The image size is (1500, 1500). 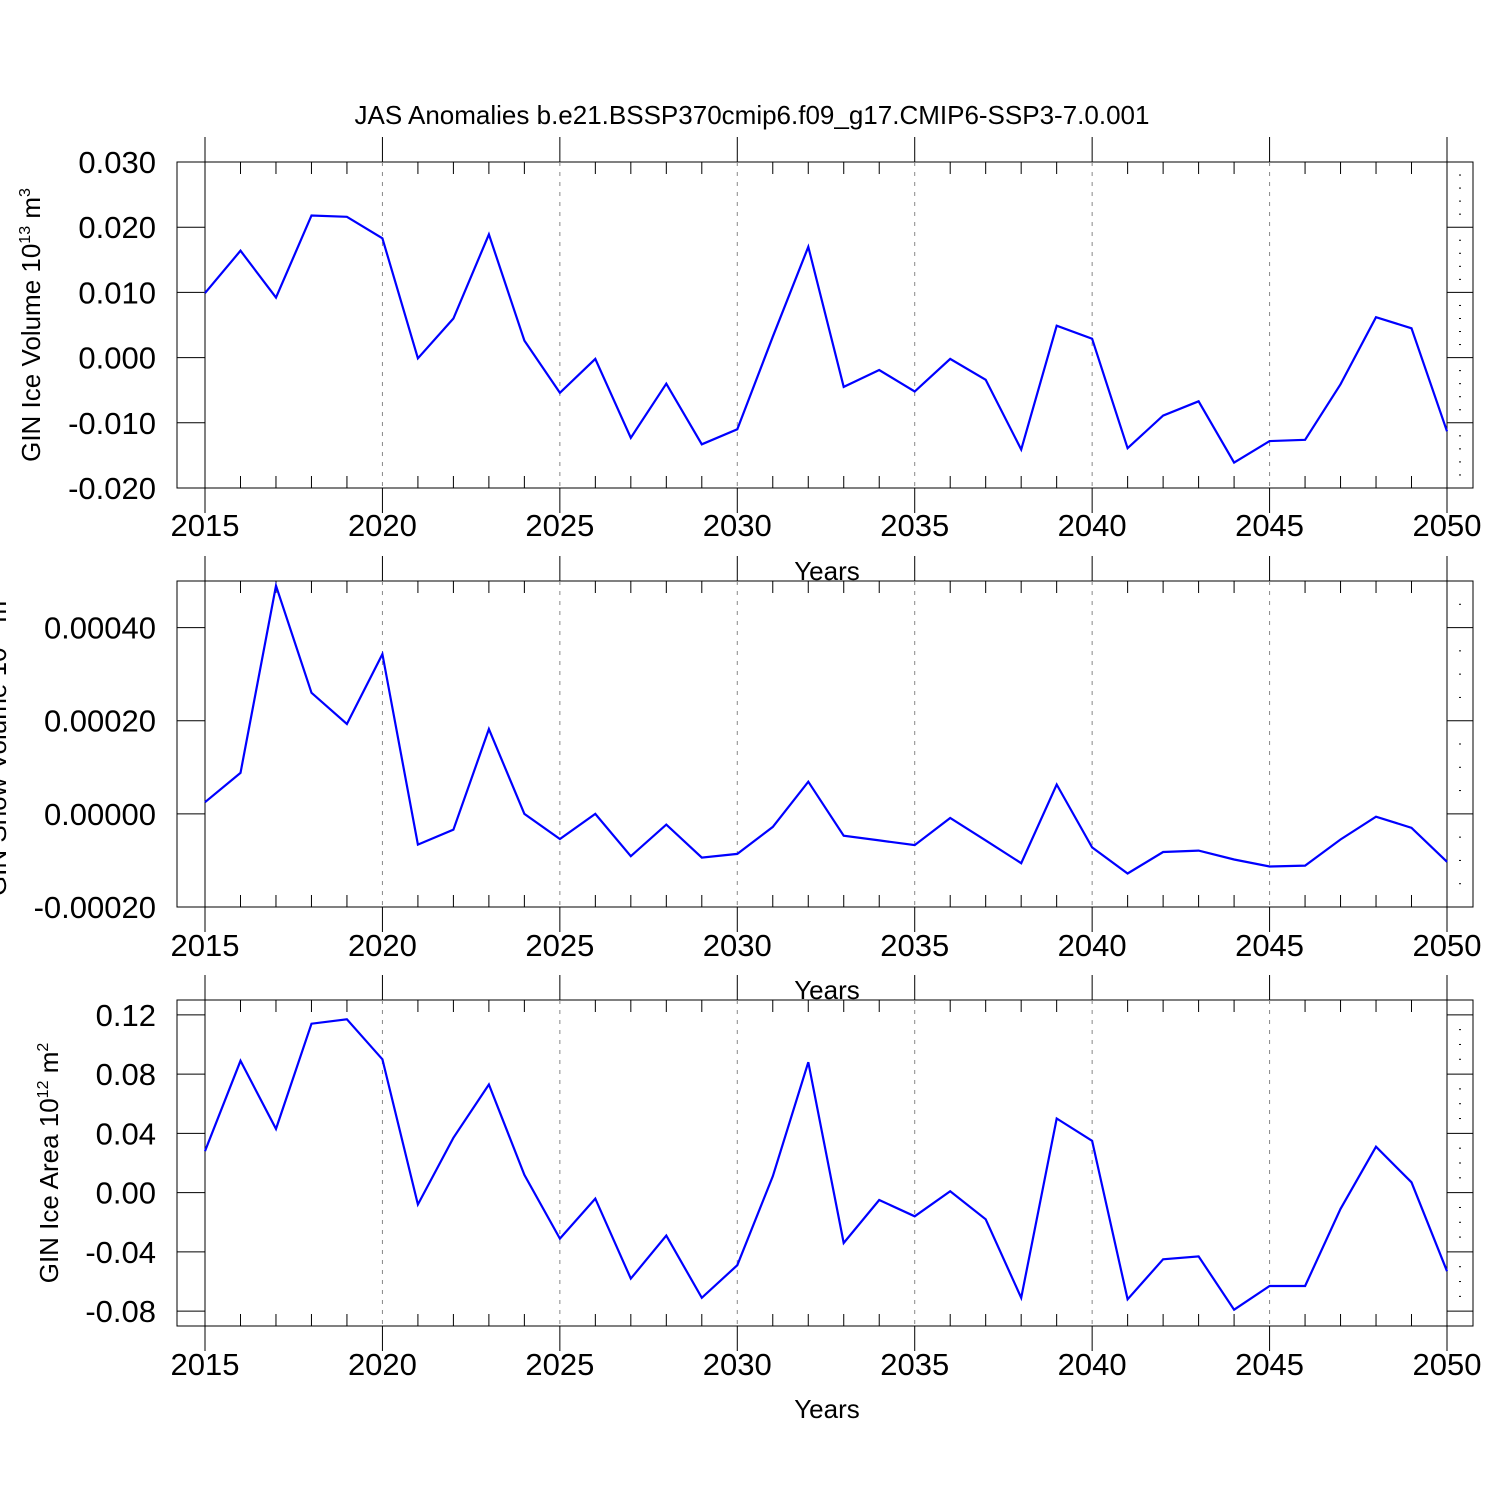 What do you see at coordinates (49, 1190) in the screenshot?
I see `y-axis-label-text: GIN Ice Area 10` at bounding box center [49, 1190].